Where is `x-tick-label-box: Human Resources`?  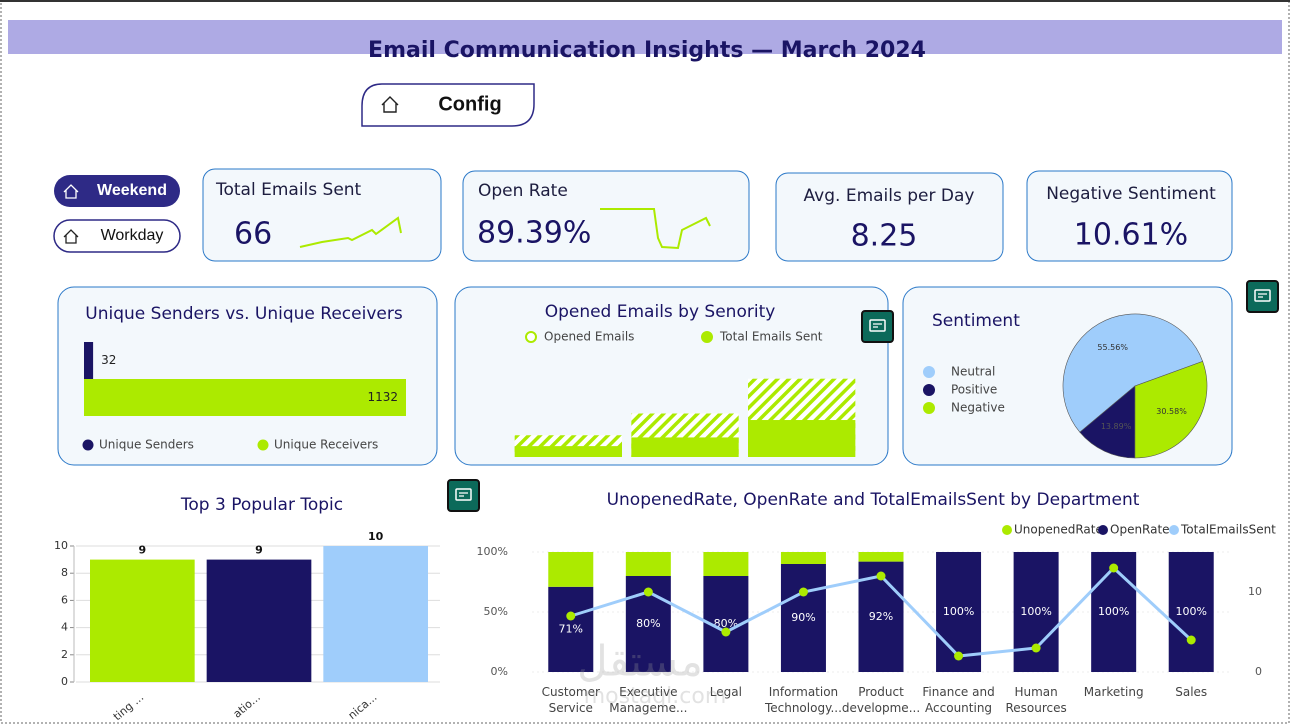 x-tick-label-box: Human Resources is located at coordinates (1035, 700).